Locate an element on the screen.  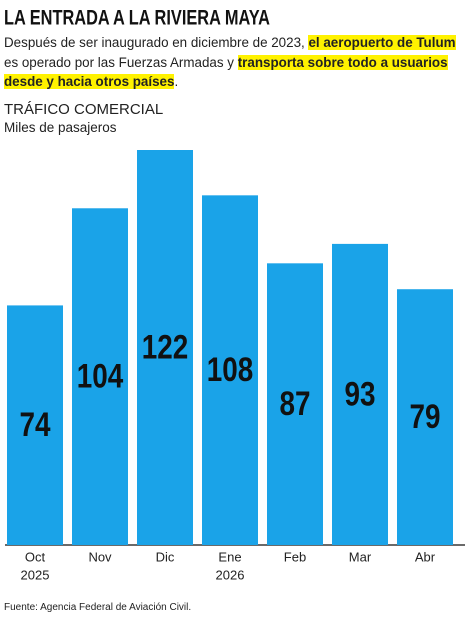
value-label: 108 is located at coordinates (230, 370).